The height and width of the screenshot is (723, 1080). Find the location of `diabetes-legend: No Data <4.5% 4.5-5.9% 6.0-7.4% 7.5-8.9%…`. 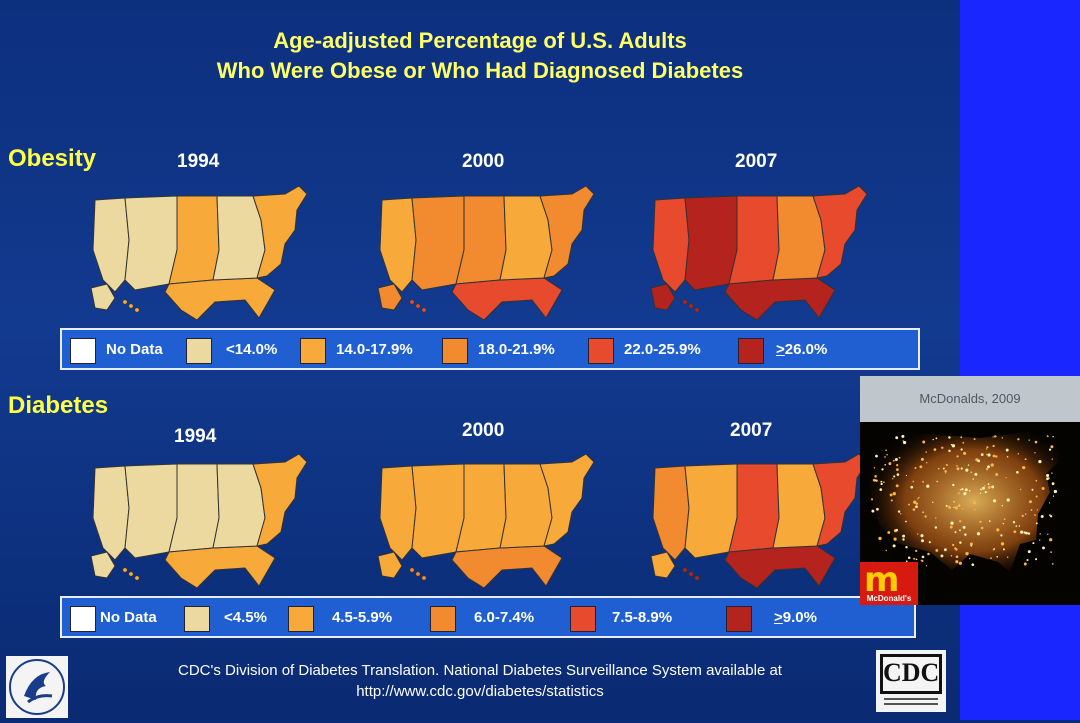

diabetes-legend: No Data <4.5% 4.5-5.9% 6.0-7.4% 7.5-8.9%… is located at coordinates (488, 617).